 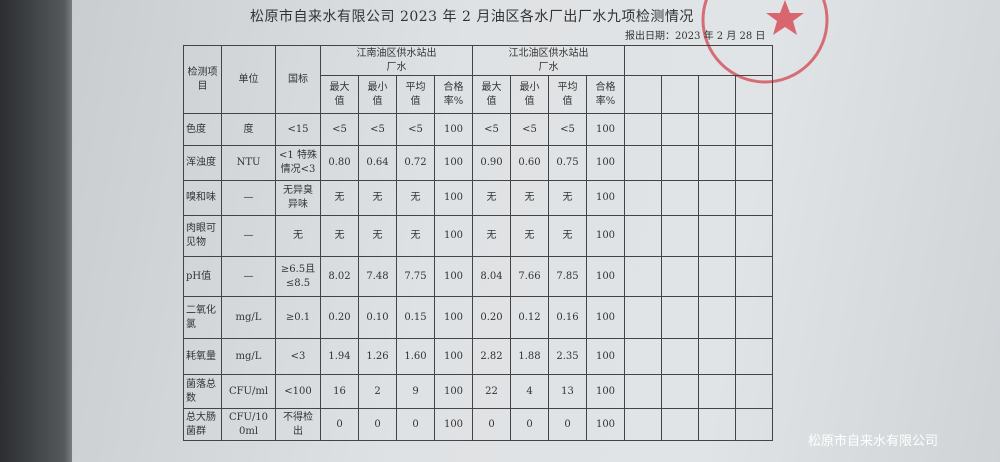 I want to click on item-label: 耗氧量, so click(x=201, y=356).